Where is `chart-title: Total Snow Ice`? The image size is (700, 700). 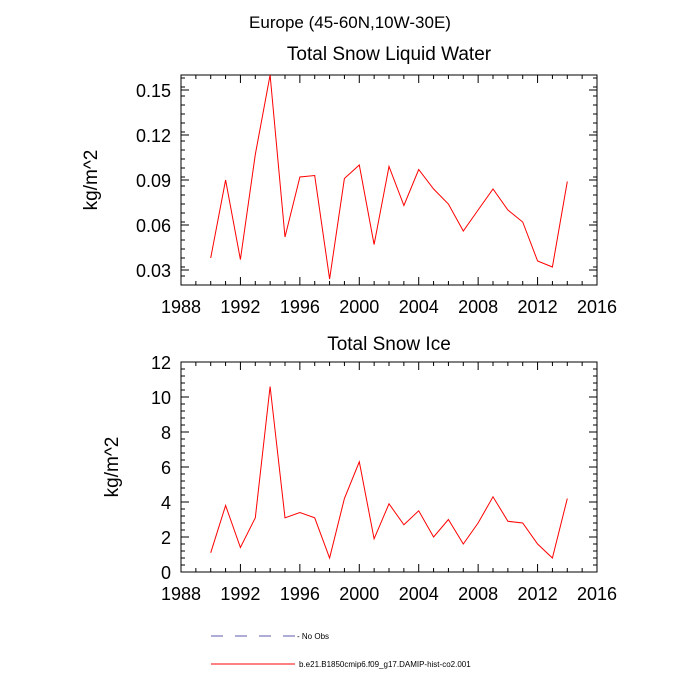 chart-title: Total Snow Ice is located at coordinates (389, 344).